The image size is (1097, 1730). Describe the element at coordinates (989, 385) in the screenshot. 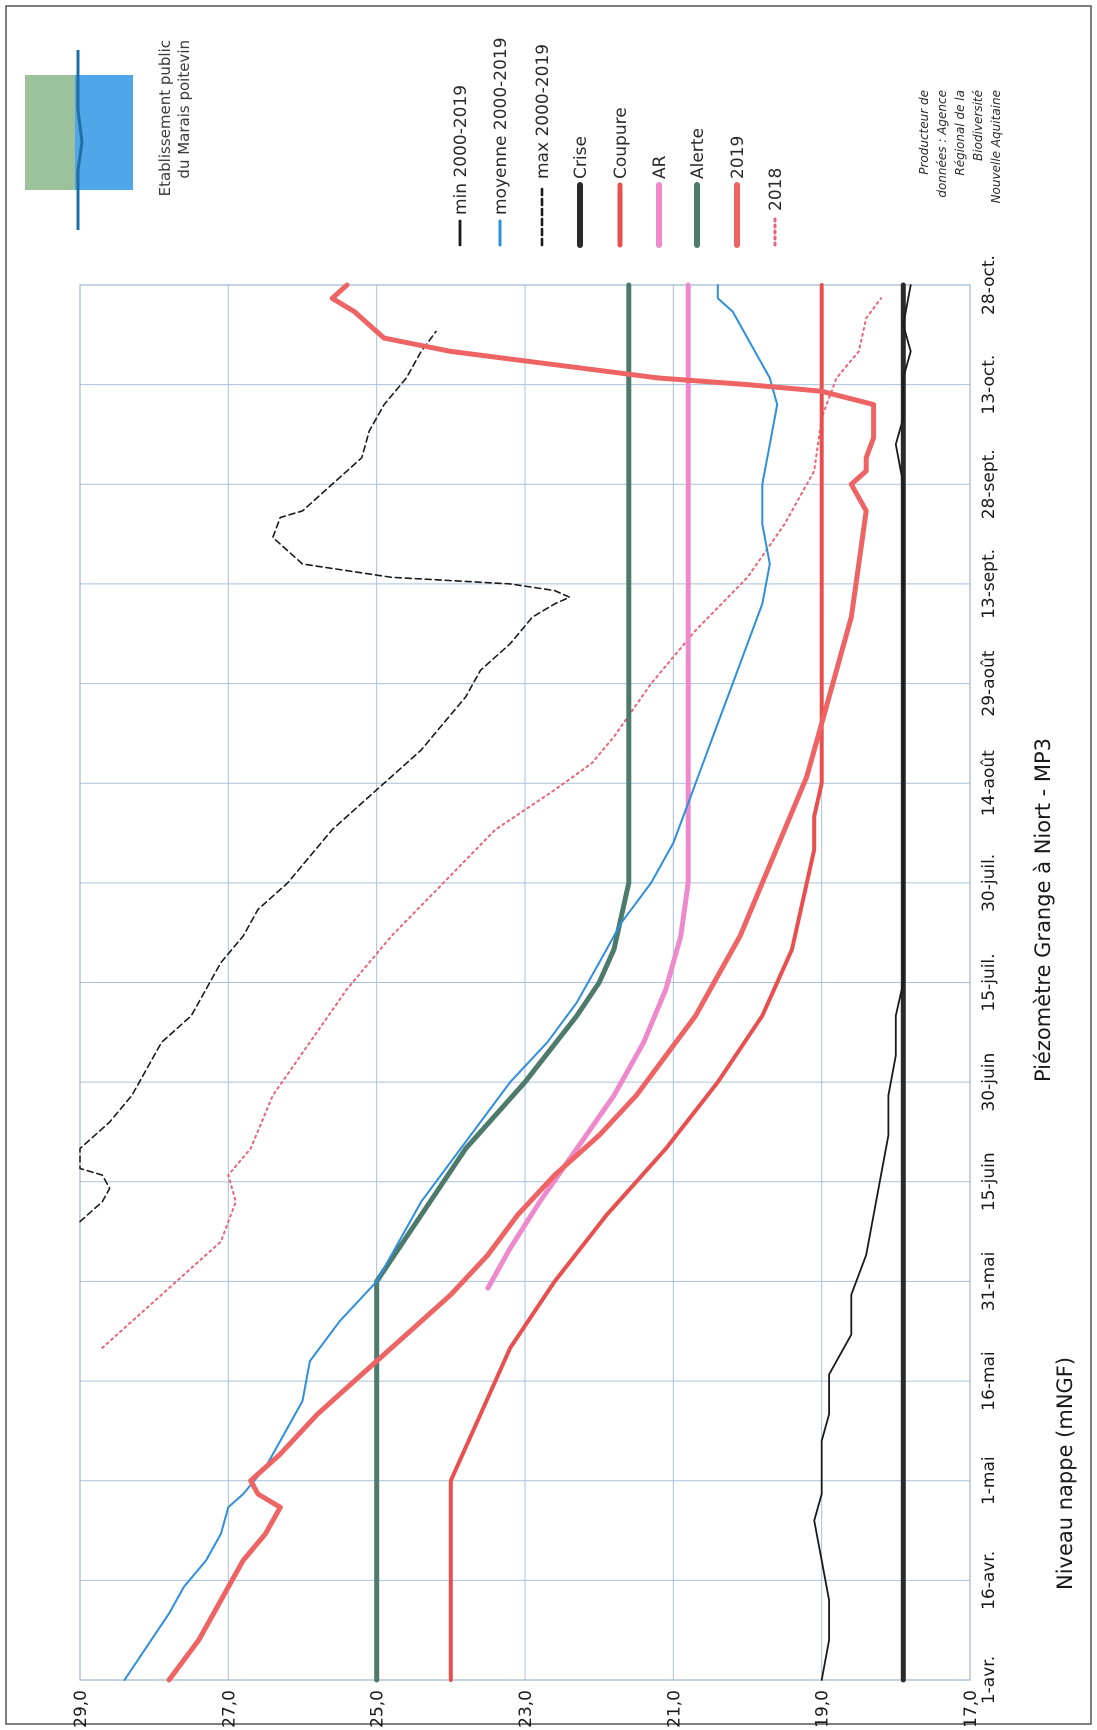

I see `x-tick-label: 13-oct.` at that location.